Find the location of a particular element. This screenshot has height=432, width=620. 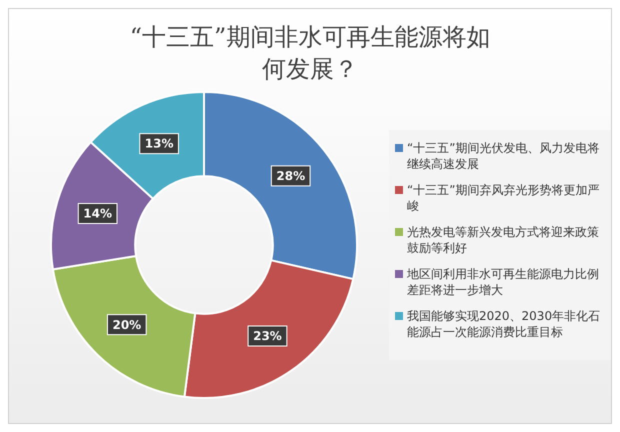

data-label: 23% is located at coordinates (267, 336).